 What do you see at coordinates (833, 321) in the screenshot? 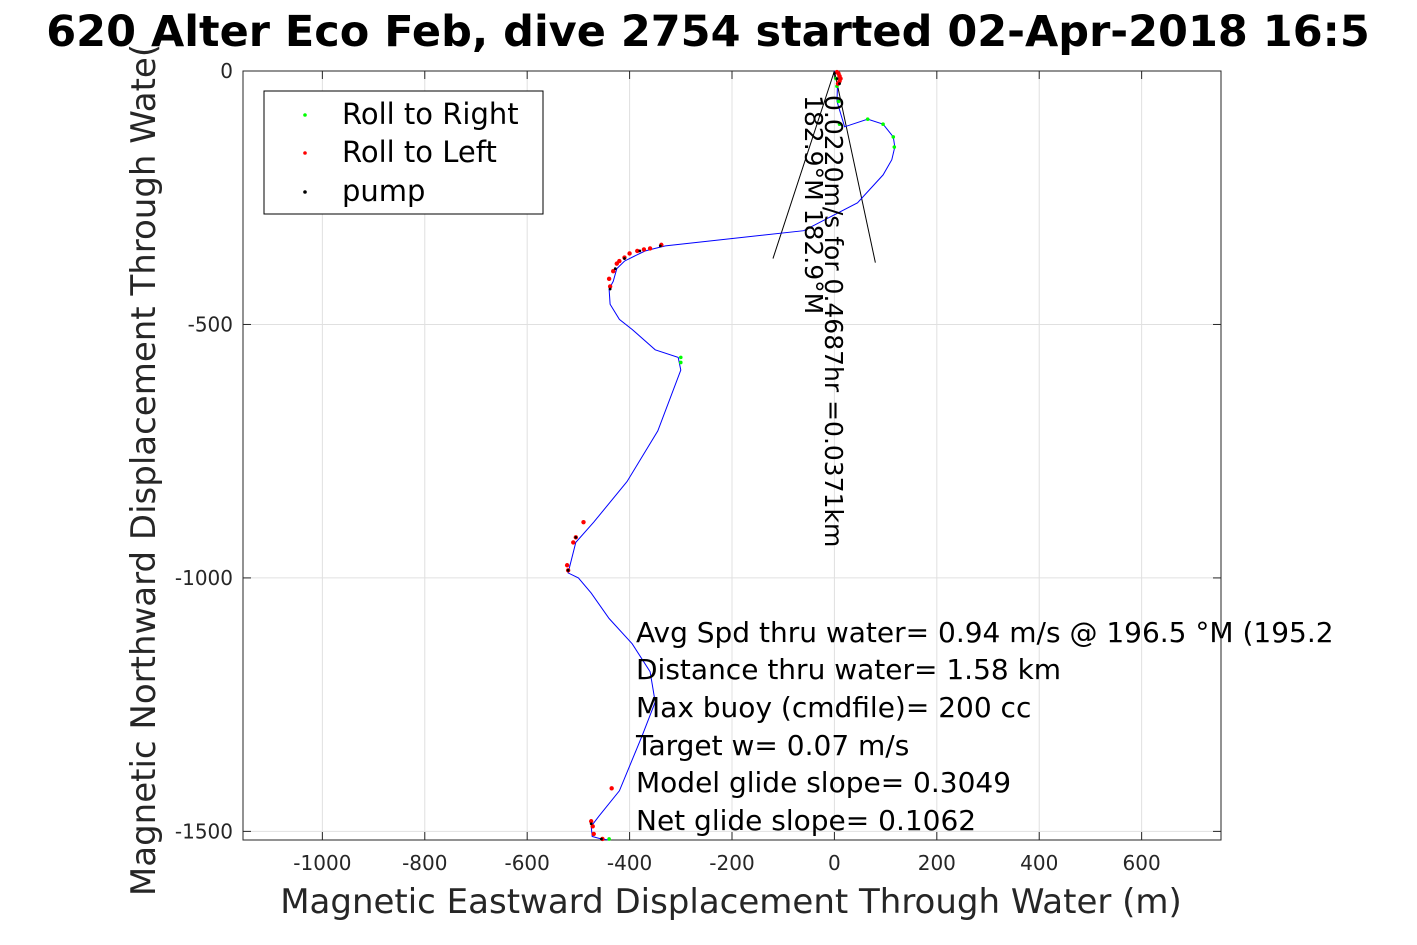
I see `current-speed-label: 0.0220m/s for 0.4687hr =0.0371km` at bounding box center [833, 321].